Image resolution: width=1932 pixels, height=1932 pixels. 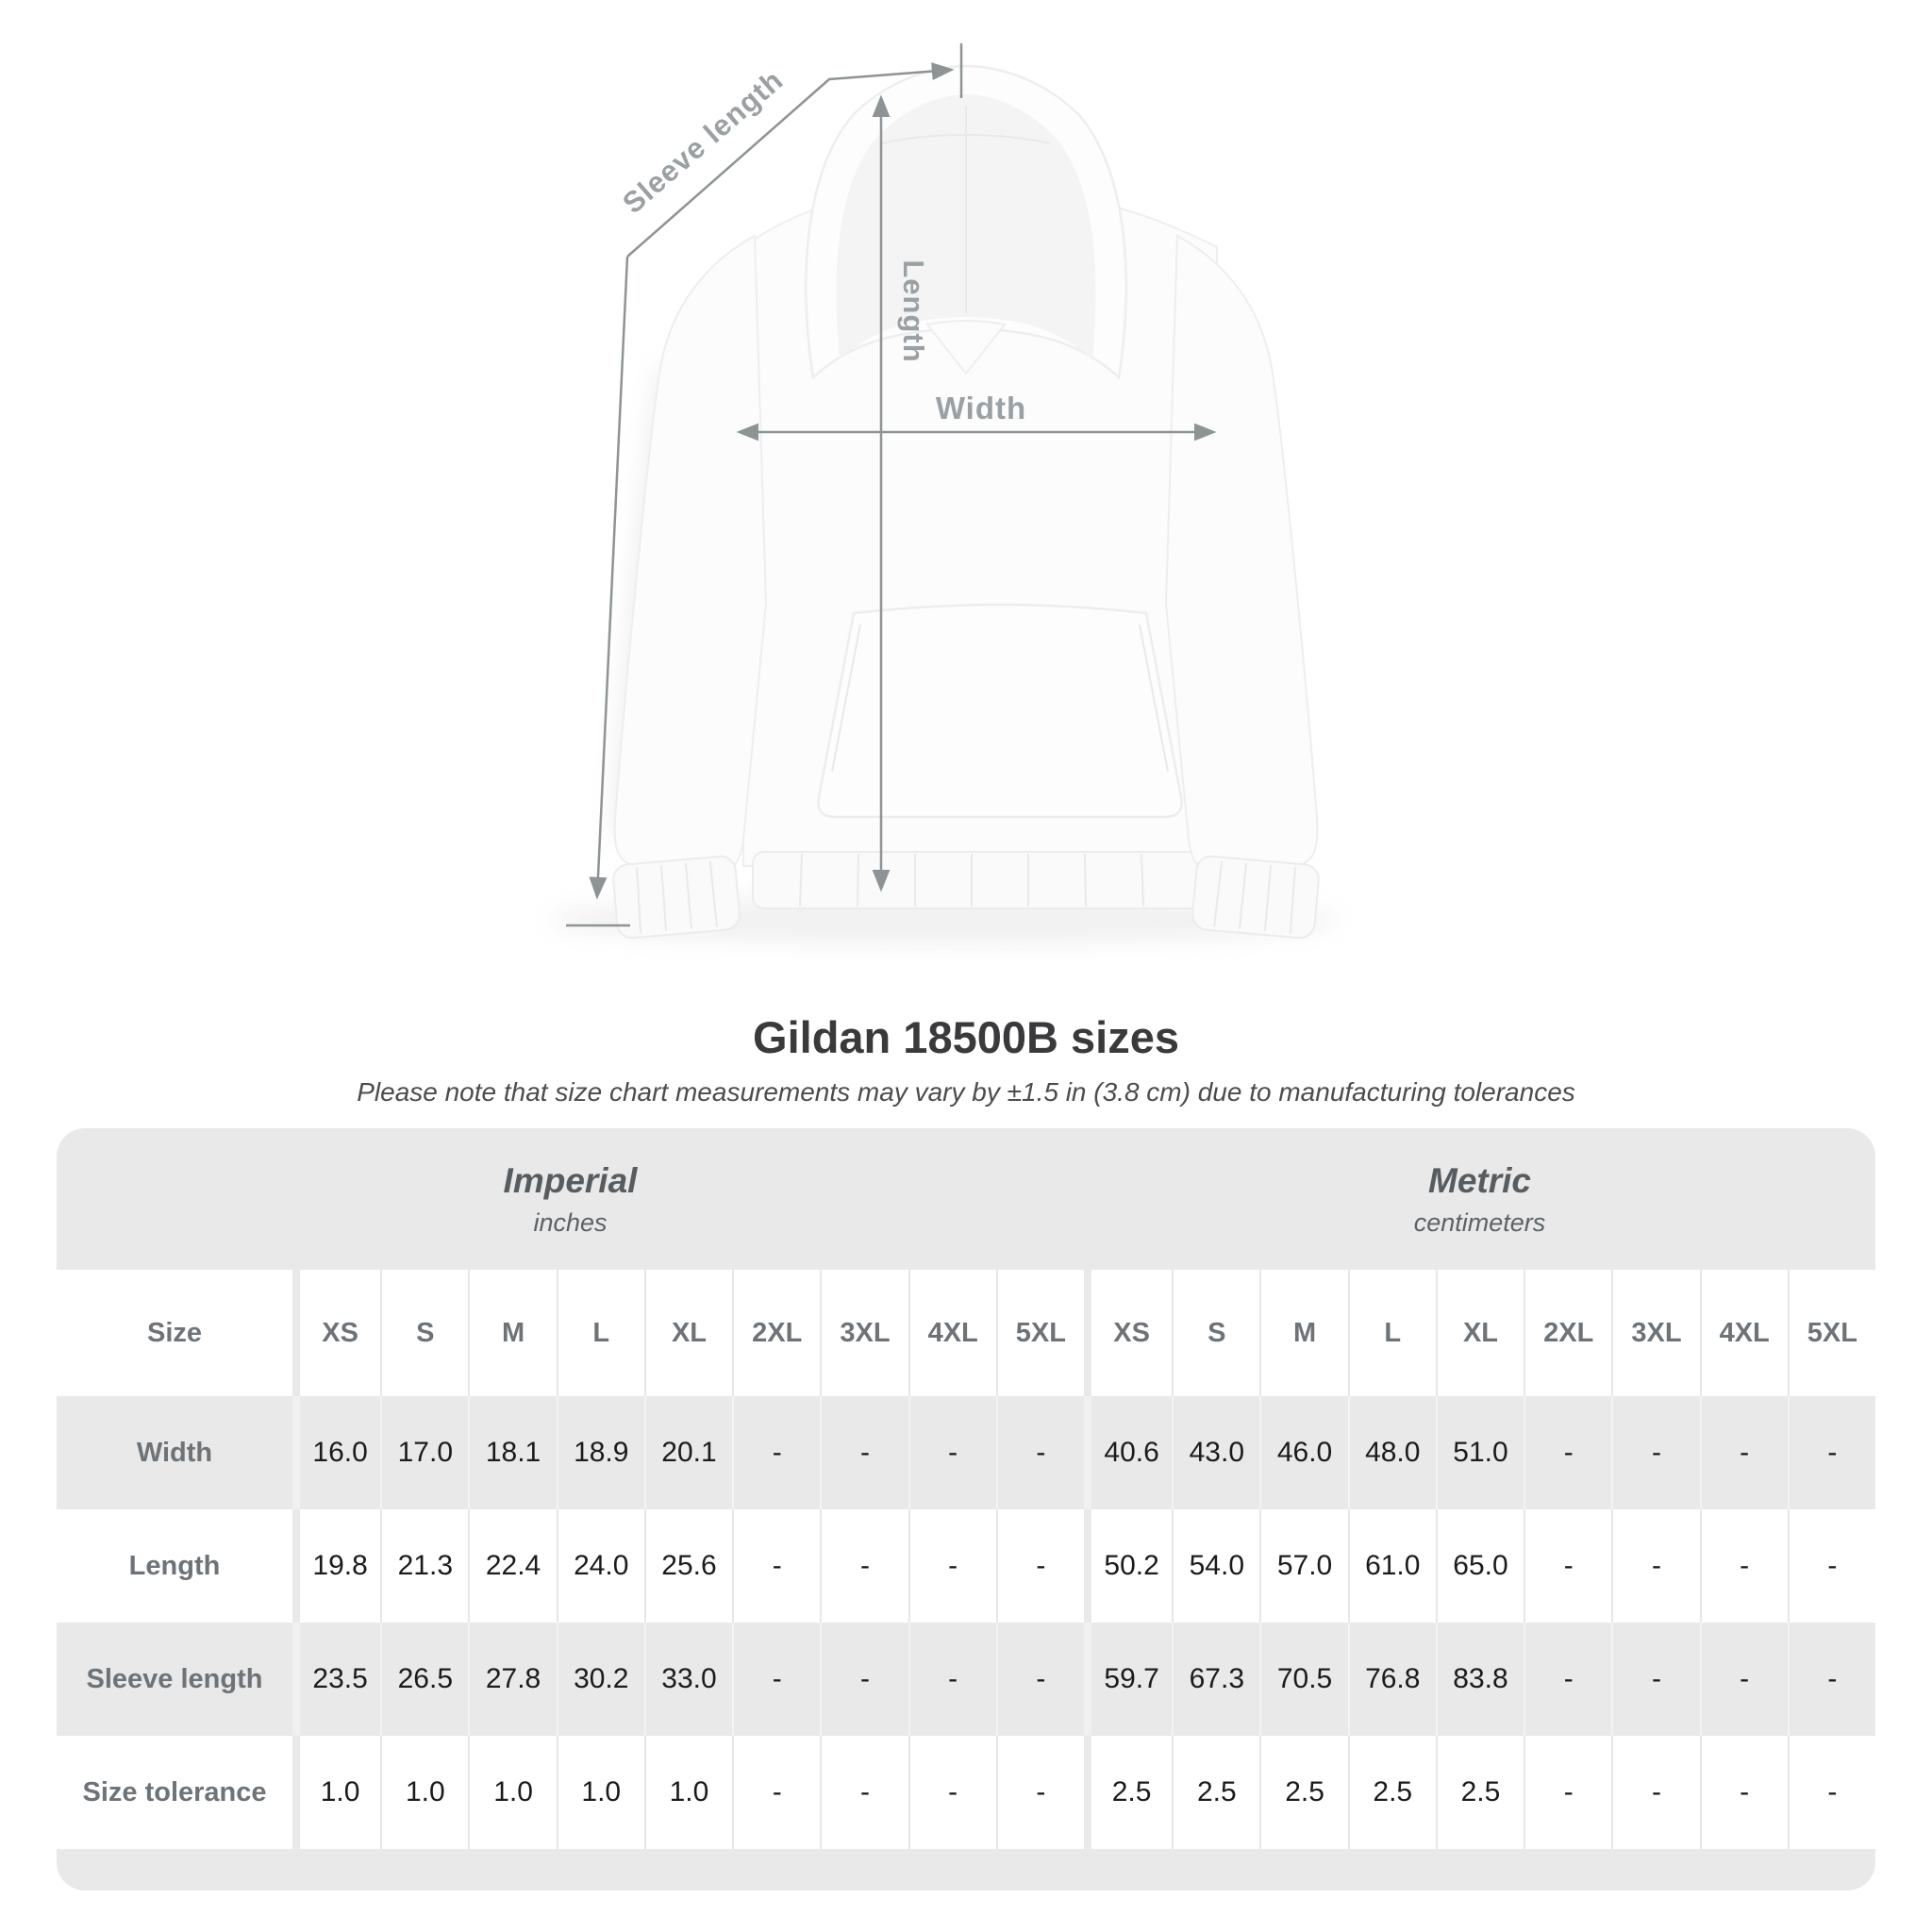 I want to click on metric-label: Metric, so click(x=1479, y=1180).